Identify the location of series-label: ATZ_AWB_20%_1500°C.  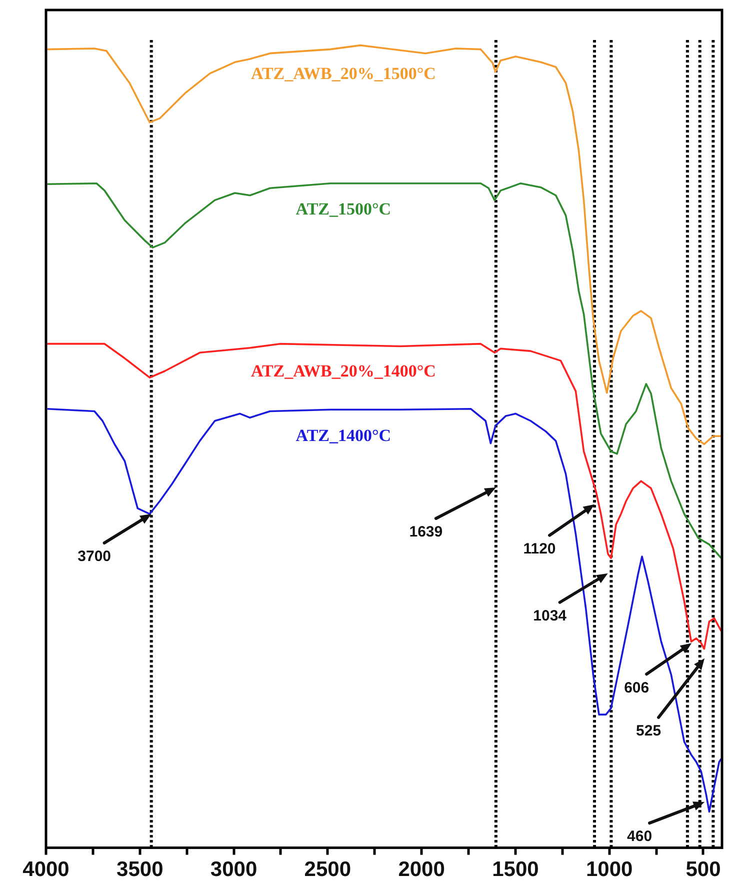
(343, 73).